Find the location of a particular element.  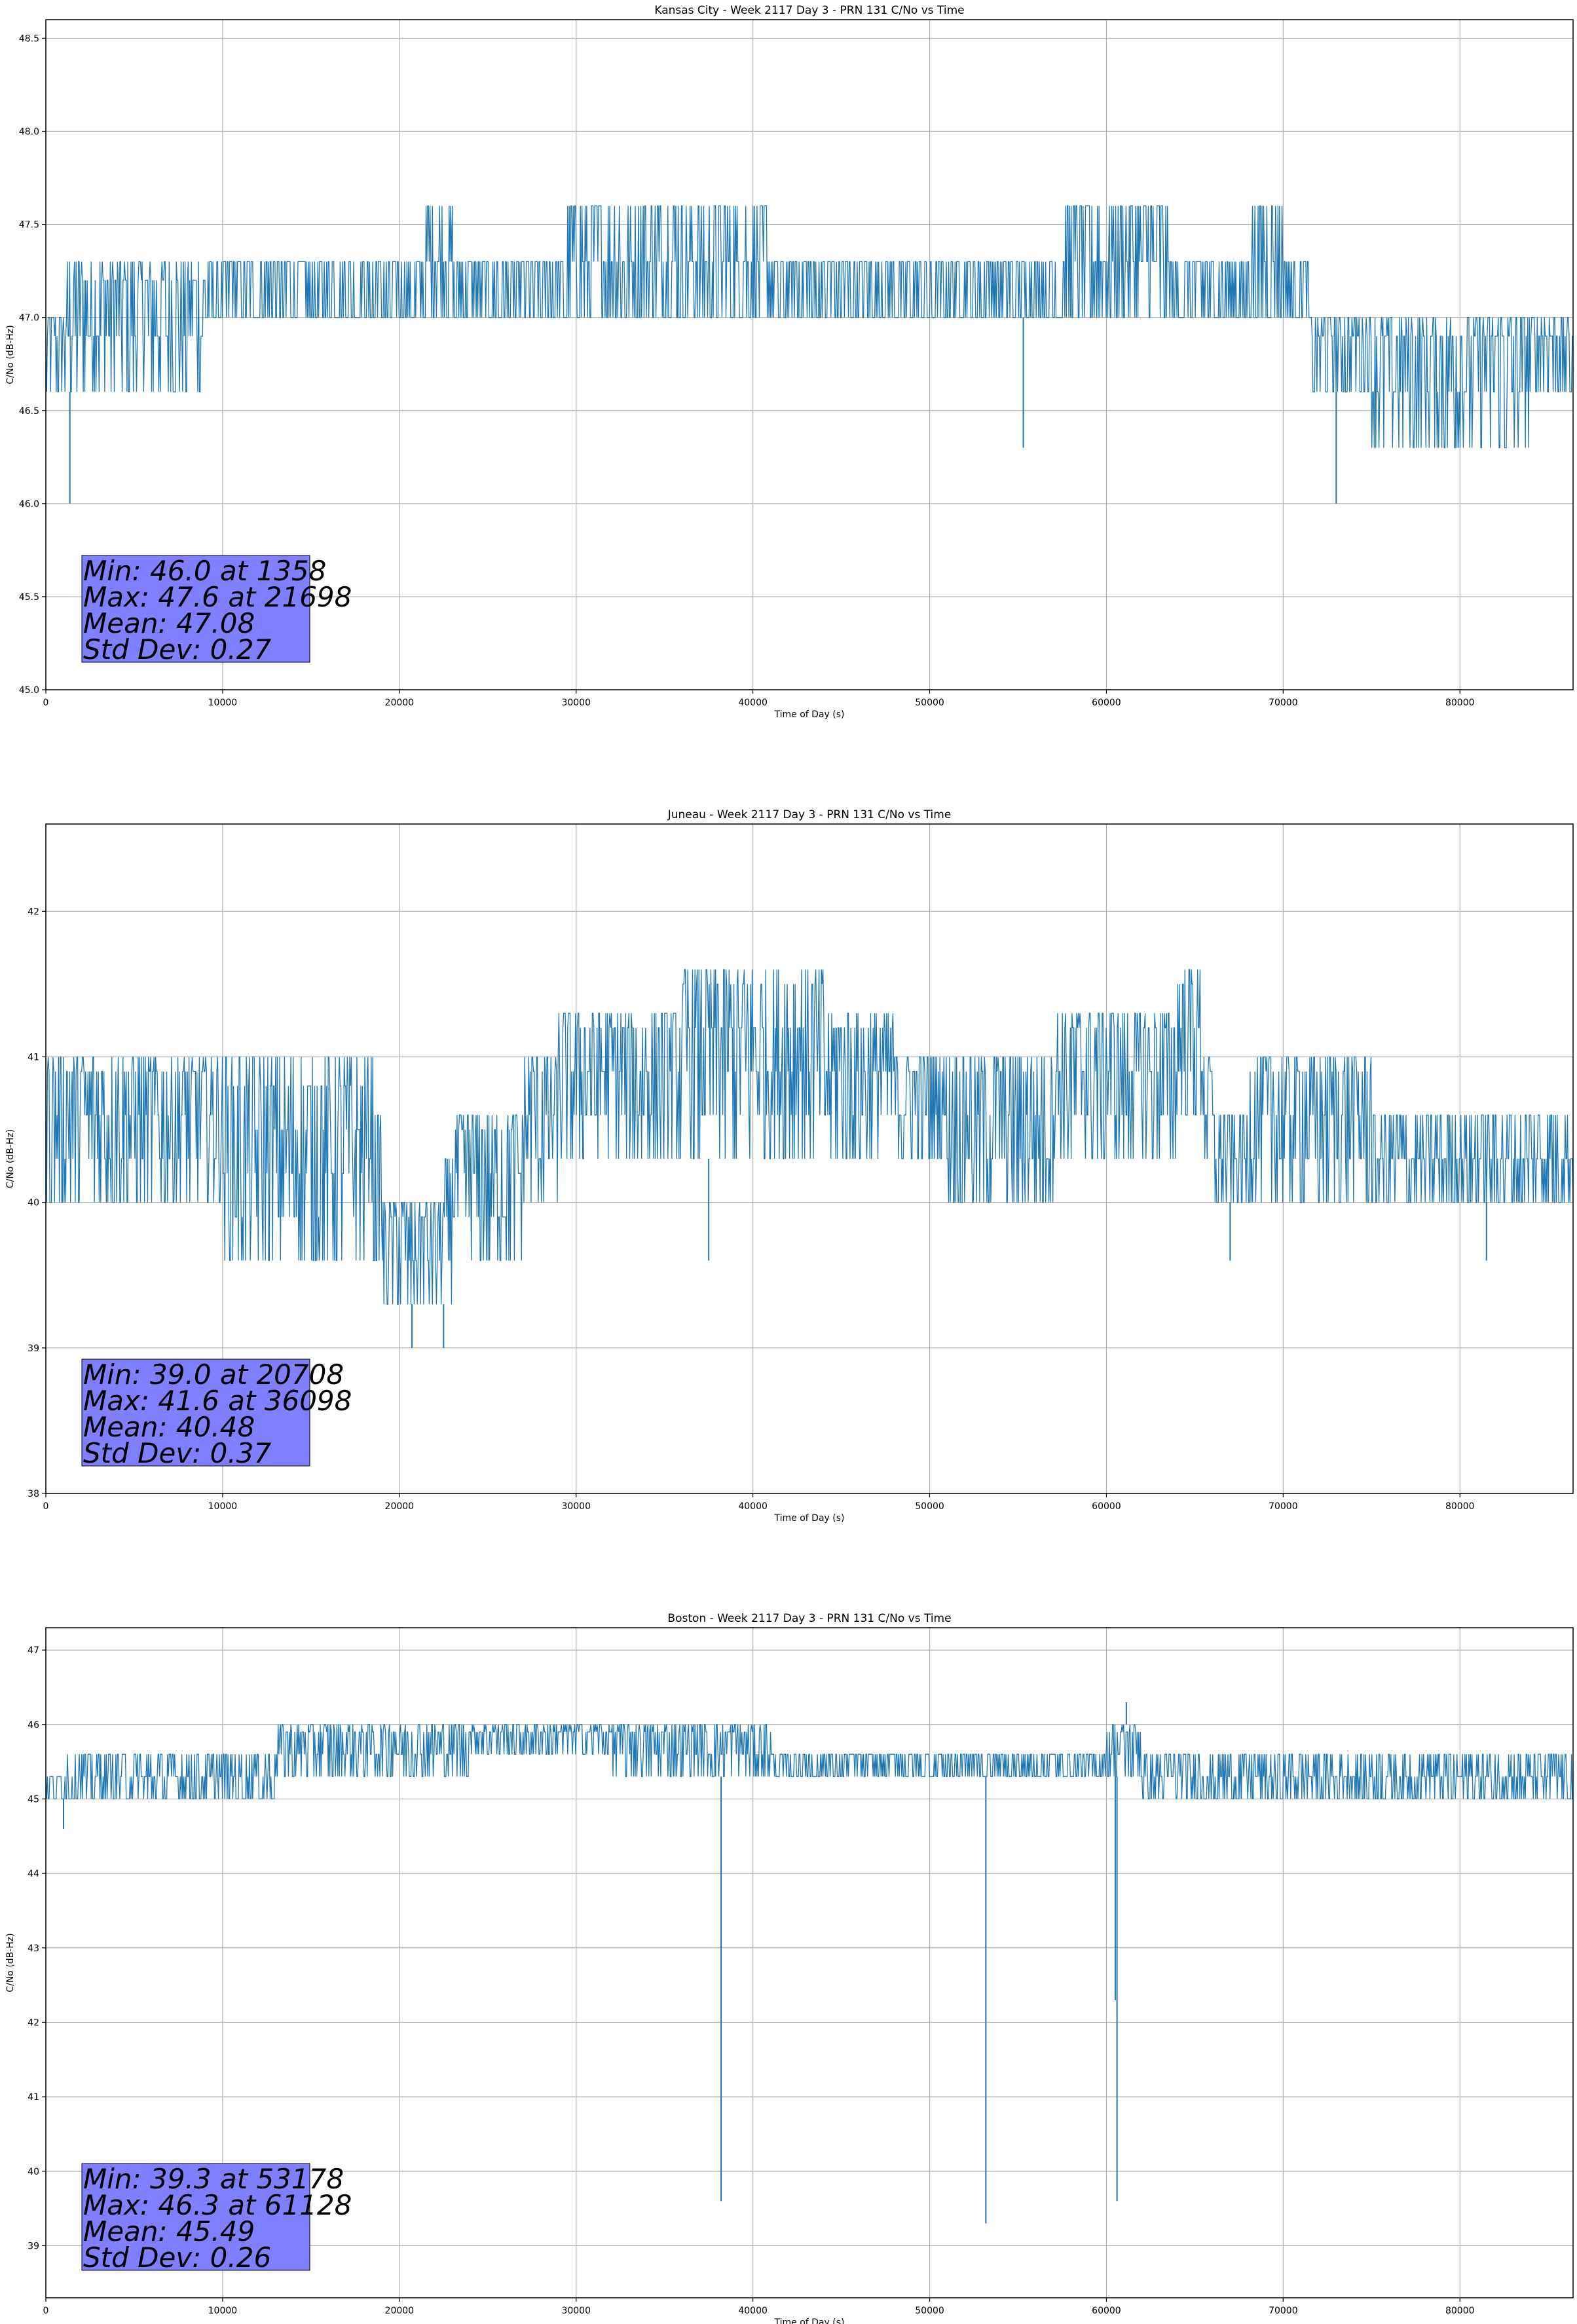

y-tick-label: 38 is located at coordinates (33, 1494).